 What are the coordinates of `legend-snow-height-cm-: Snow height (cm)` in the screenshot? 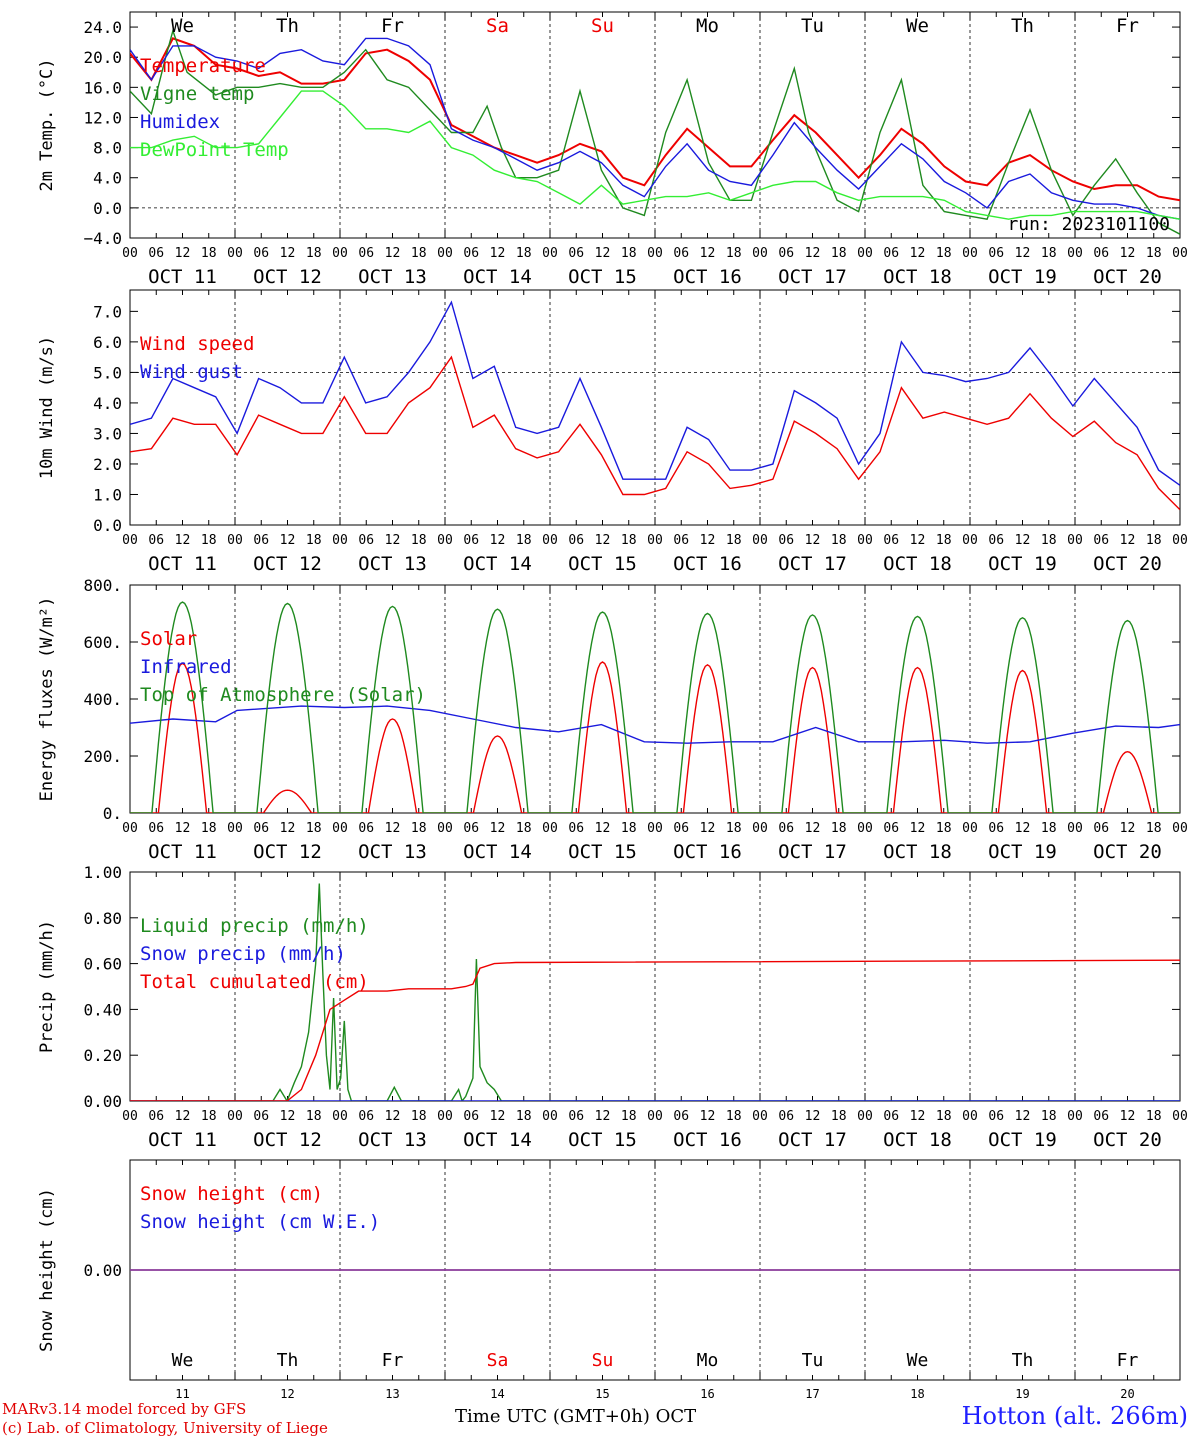 It's located at (231, 1194).